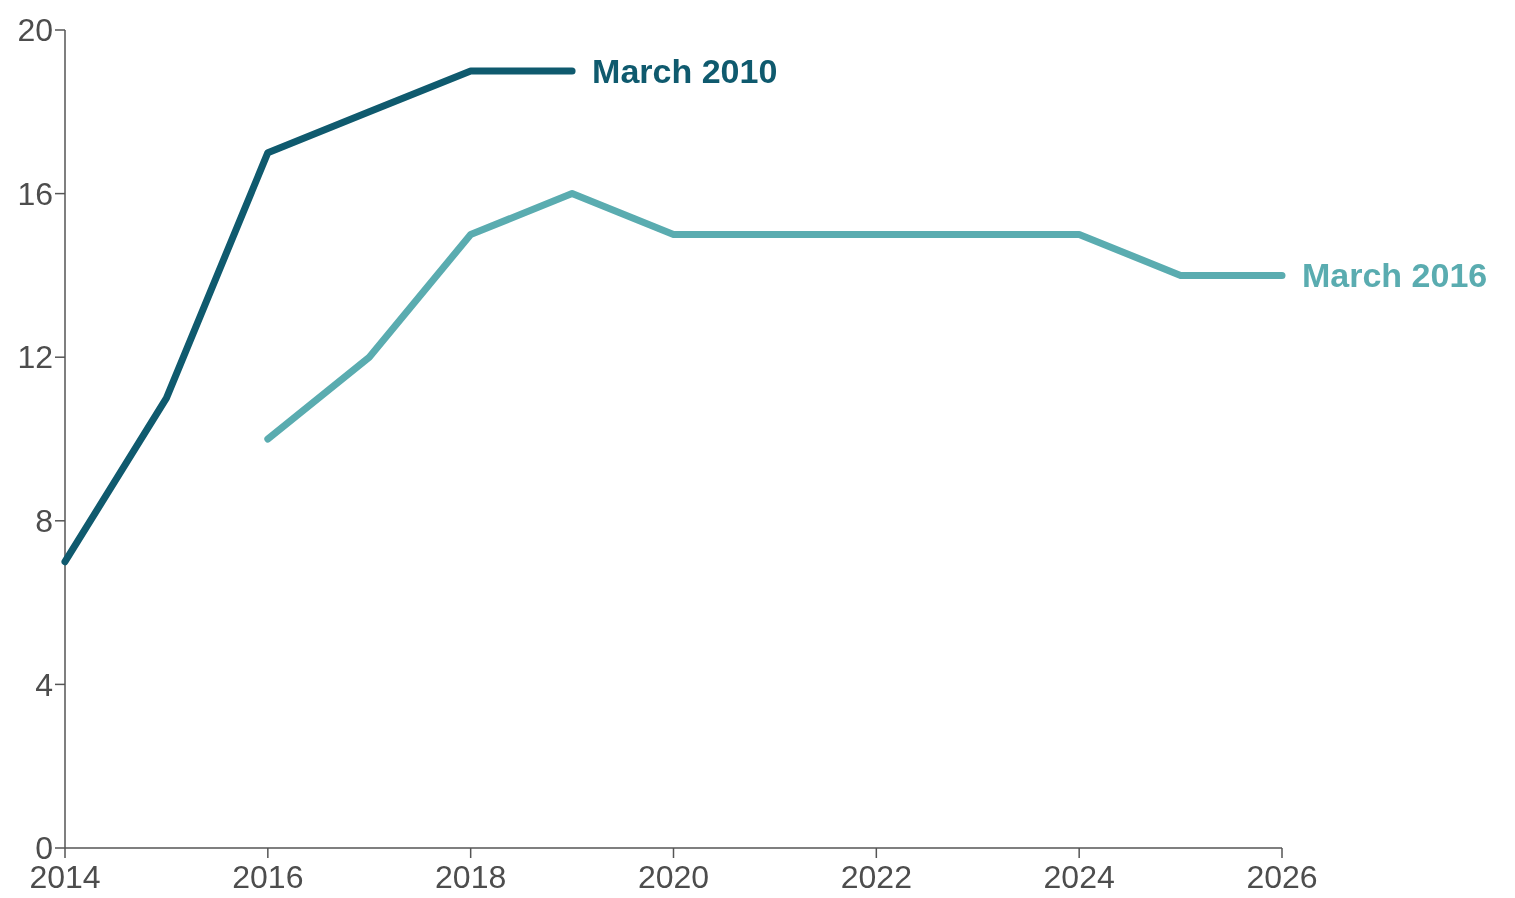  I want to click on x-tick-label: 2018, so click(471, 877).